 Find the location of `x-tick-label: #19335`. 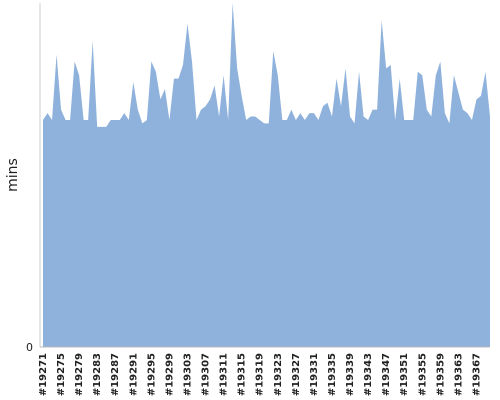

x-tick-label: #19335 is located at coordinates (332, 374).